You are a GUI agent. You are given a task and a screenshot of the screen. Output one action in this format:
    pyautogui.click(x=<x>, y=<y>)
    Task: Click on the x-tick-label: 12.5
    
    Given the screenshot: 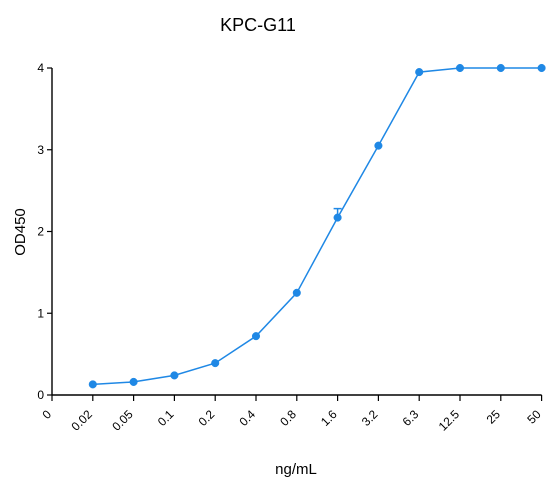 What is the action you would take?
    pyautogui.click(x=449, y=420)
    